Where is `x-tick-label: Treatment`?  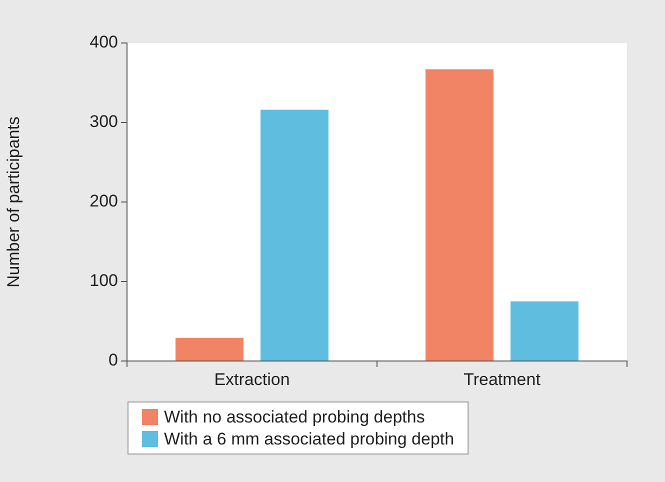
x-tick-label: Treatment is located at coordinates (502, 379).